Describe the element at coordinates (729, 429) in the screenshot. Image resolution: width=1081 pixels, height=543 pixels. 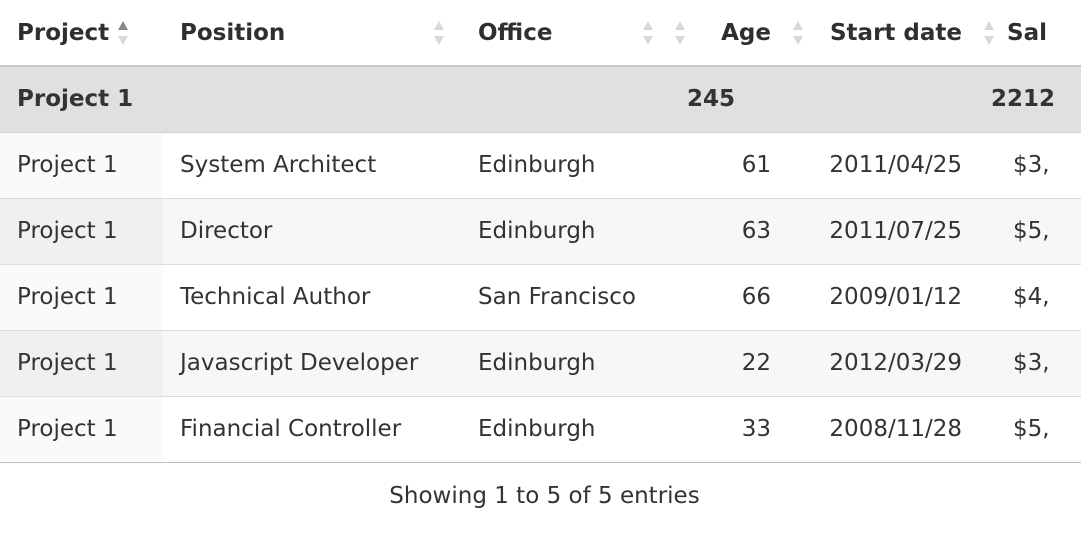
I see `cell-age: 33` at that location.